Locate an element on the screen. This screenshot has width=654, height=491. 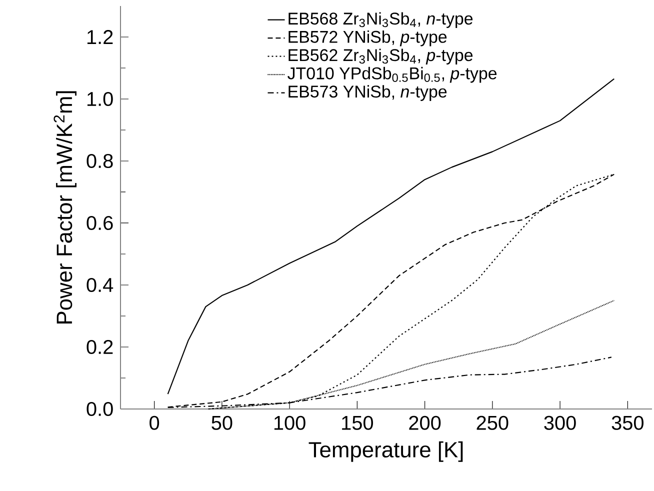
y-tick-label: 0.6 is located at coordinates (99, 223).